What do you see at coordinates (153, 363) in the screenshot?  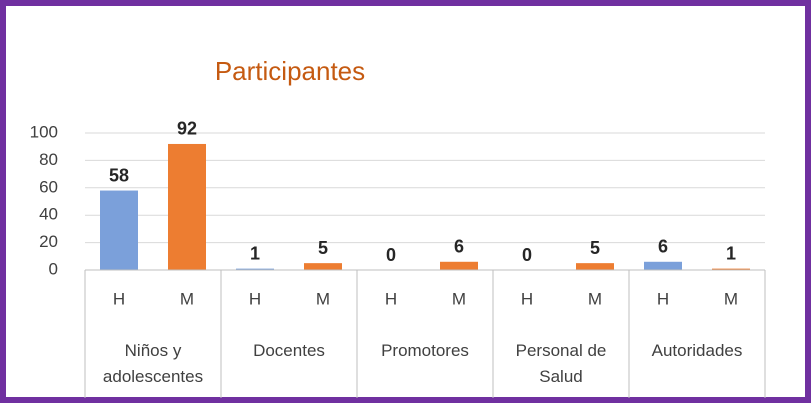 I see `group-label: Niños y adolescentes` at bounding box center [153, 363].